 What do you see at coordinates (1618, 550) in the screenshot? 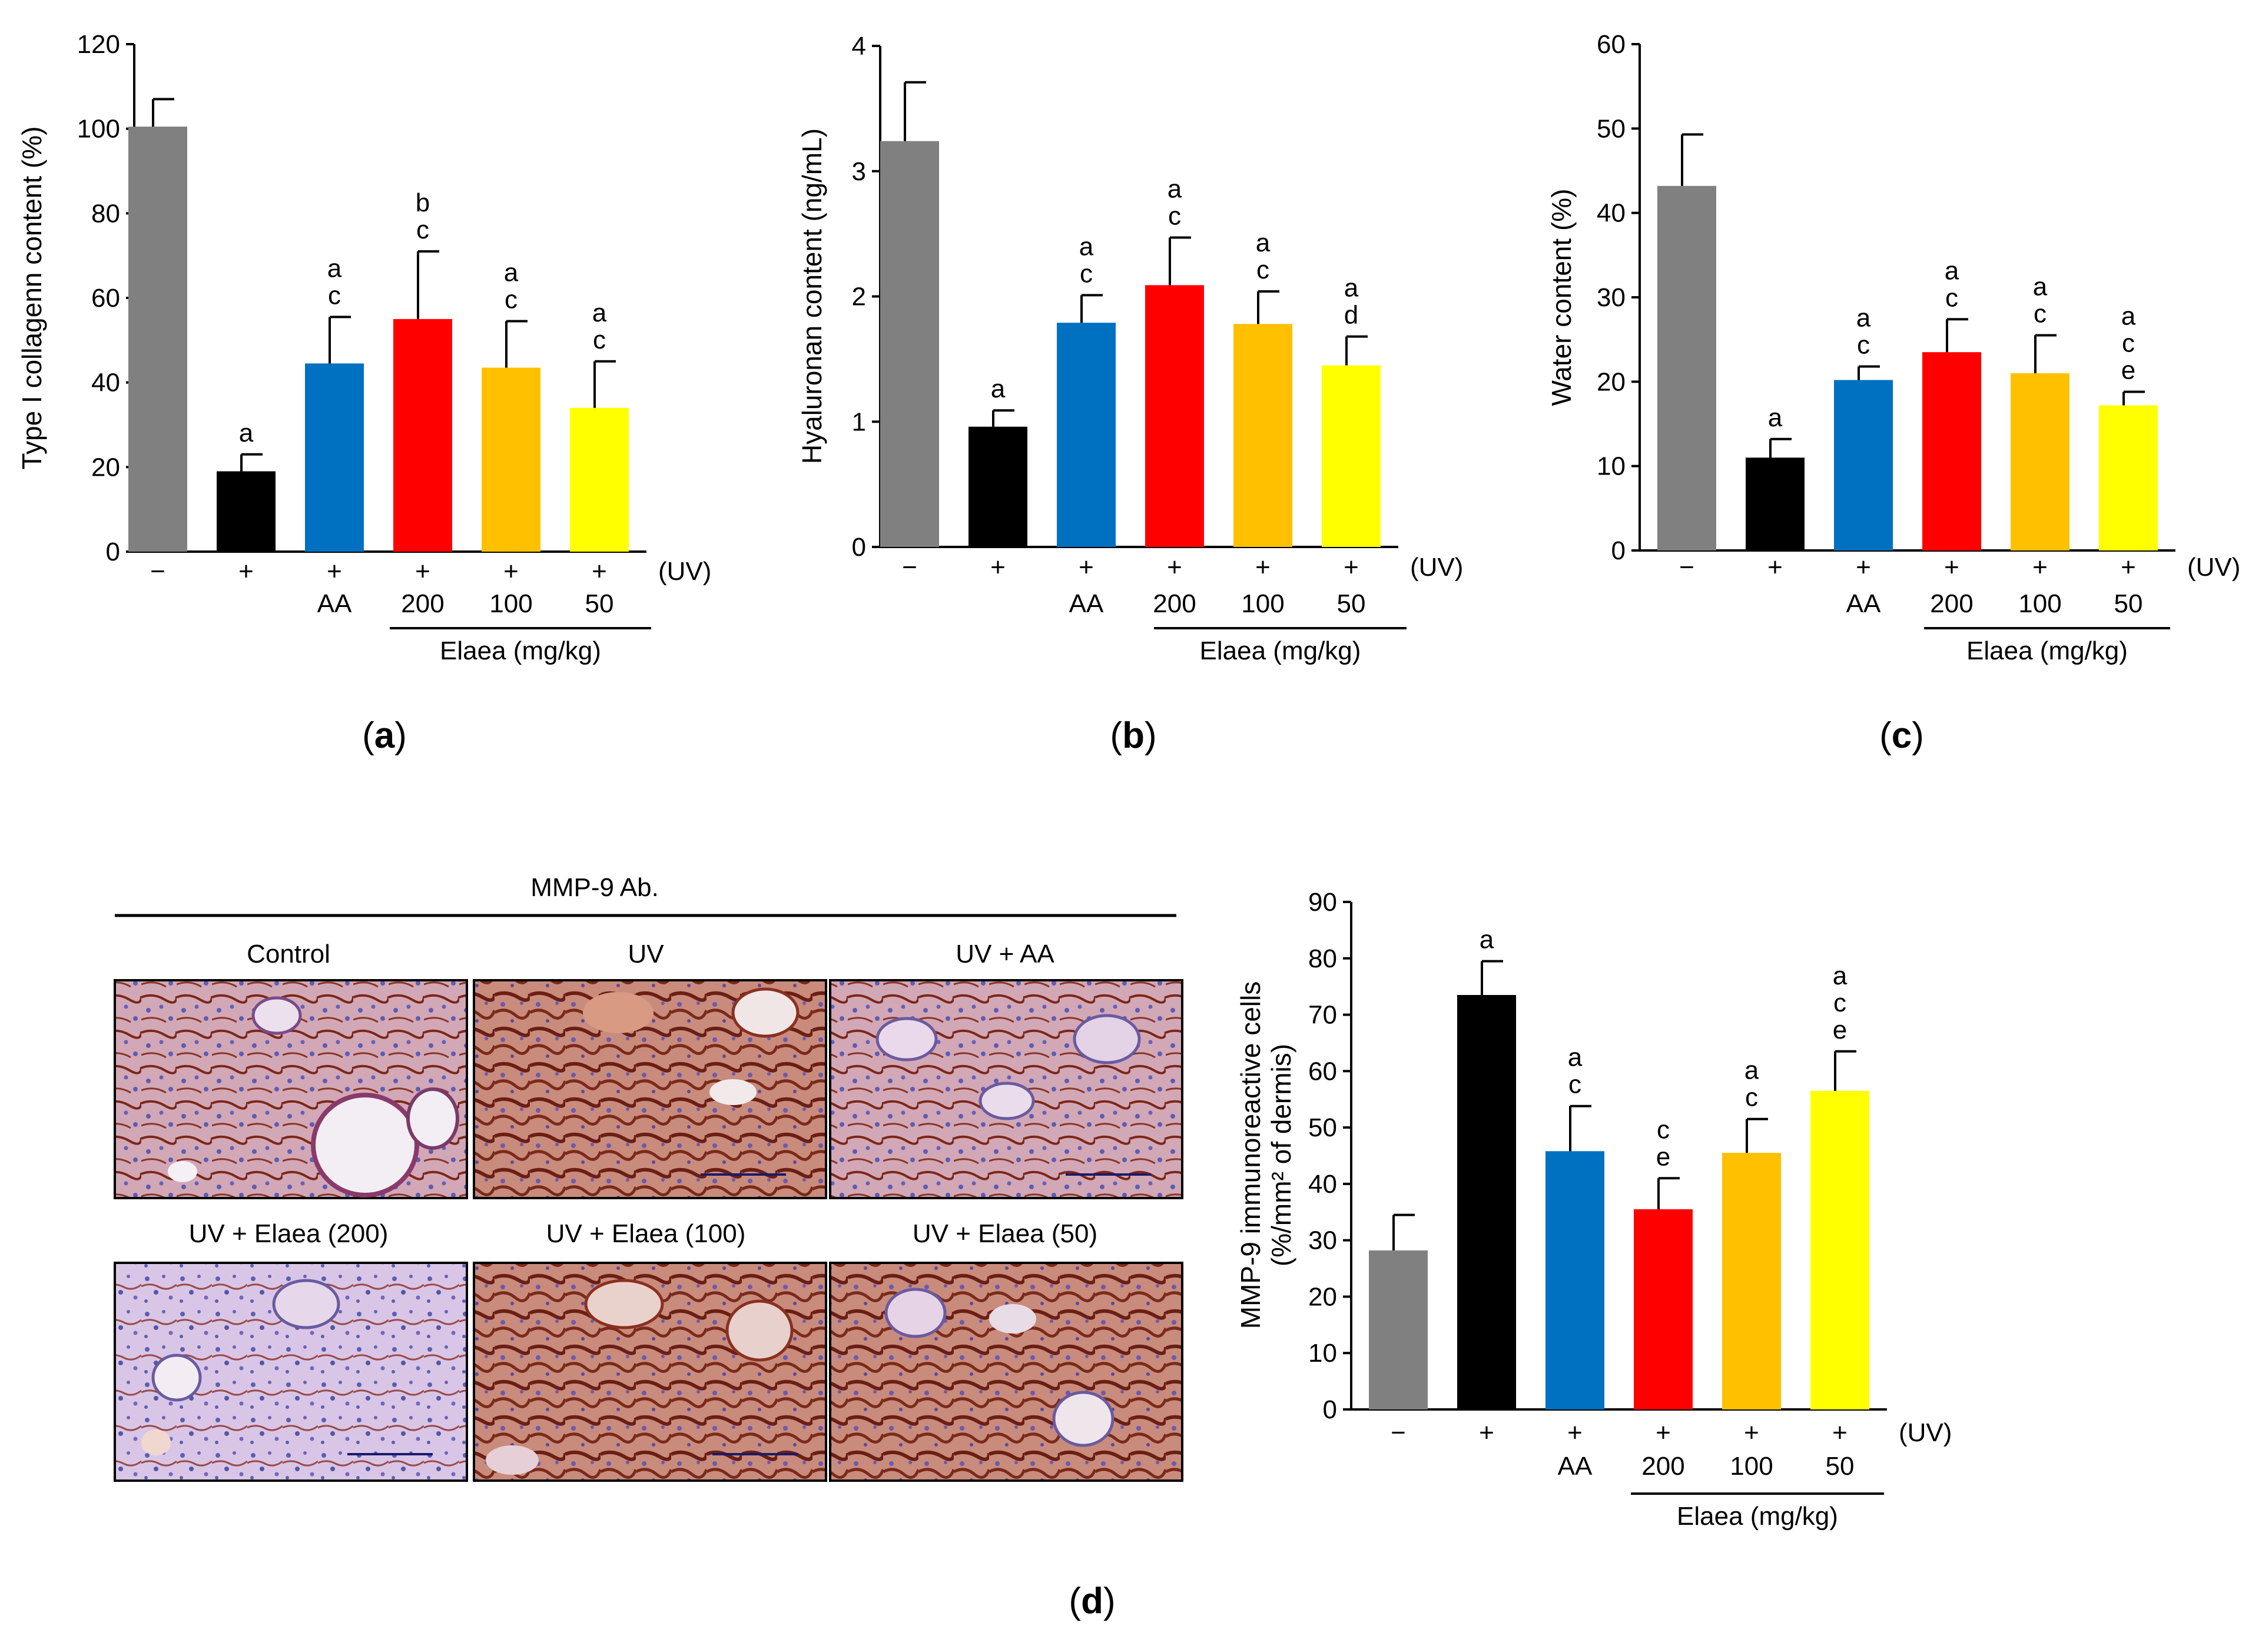
I see `y-tick-label: 0` at bounding box center [1618, 550].